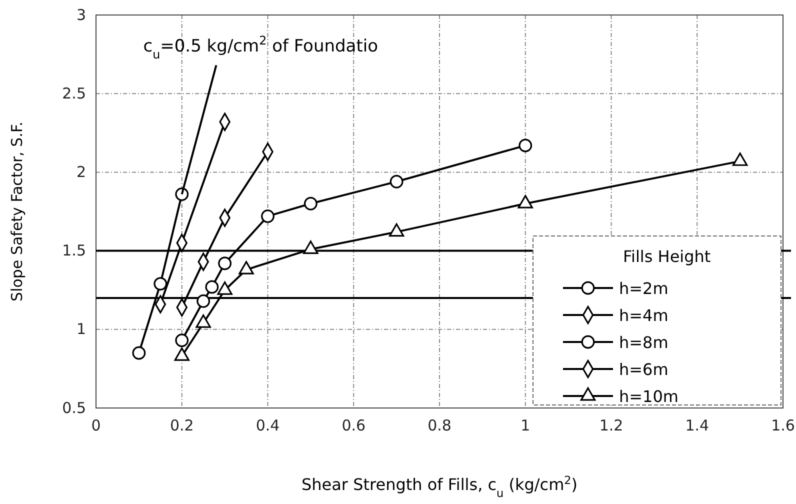 The image size is (796, 504). Describe the element at coordinates (643, 342) in the screenshot. I see `legend-label: h=8m` at that location.